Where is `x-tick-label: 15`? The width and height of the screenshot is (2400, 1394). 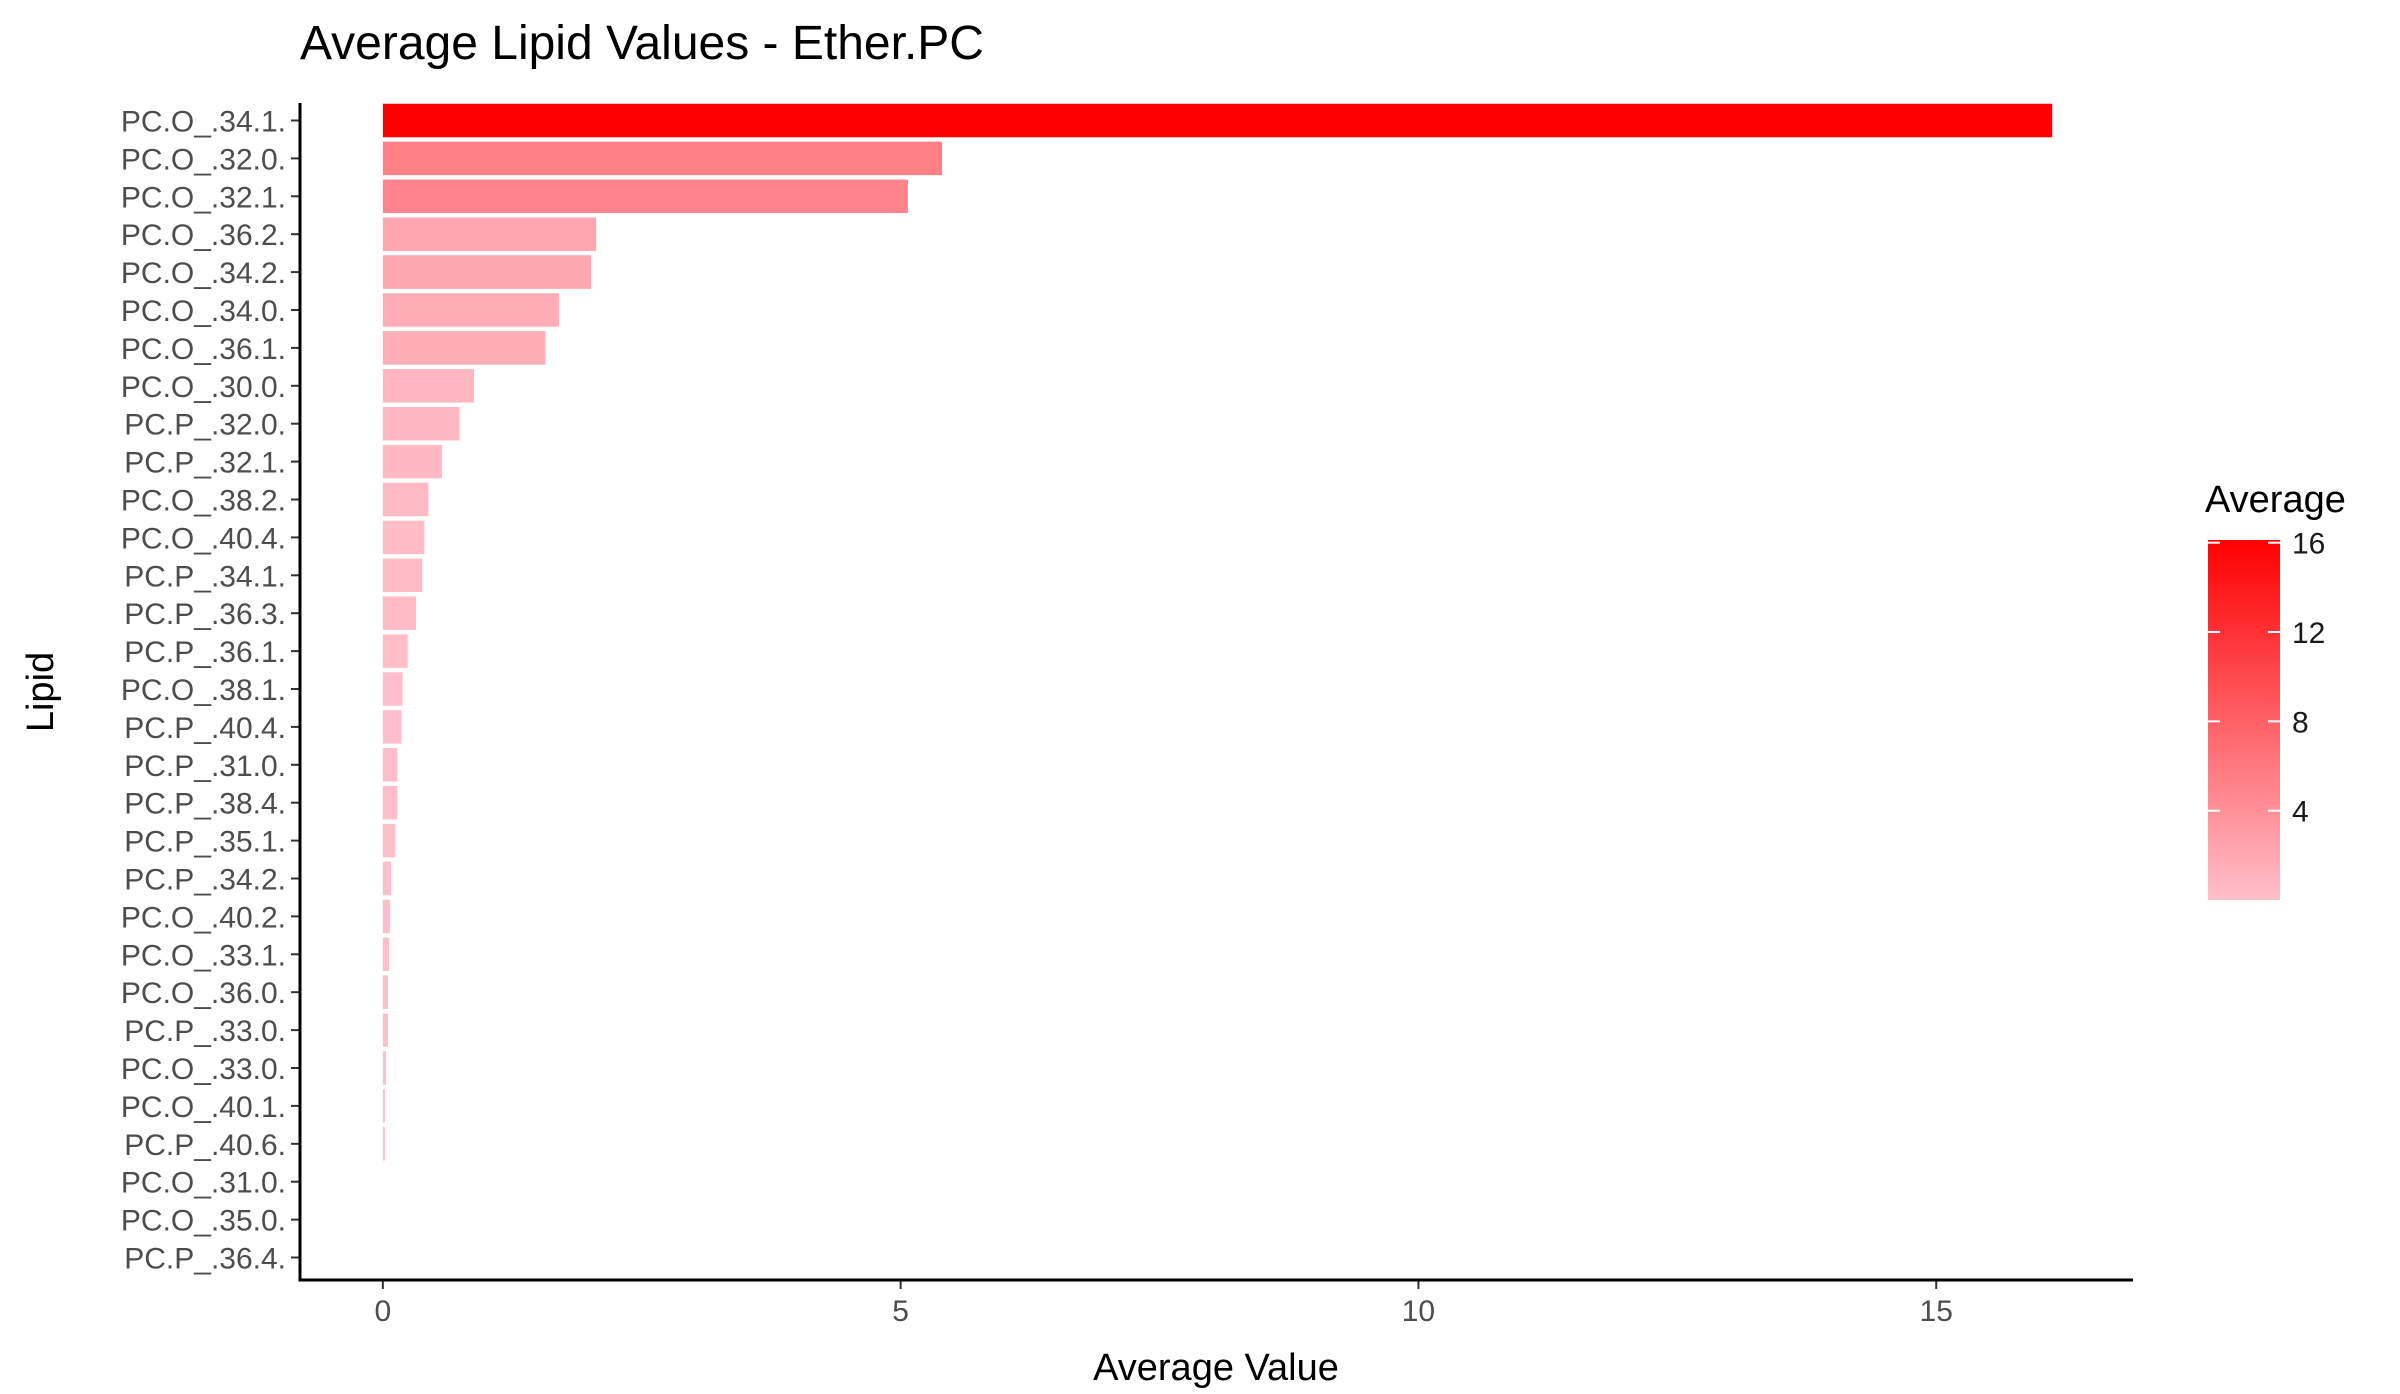 x-tick-label: 15 is located at coordinates (1936, 1311).